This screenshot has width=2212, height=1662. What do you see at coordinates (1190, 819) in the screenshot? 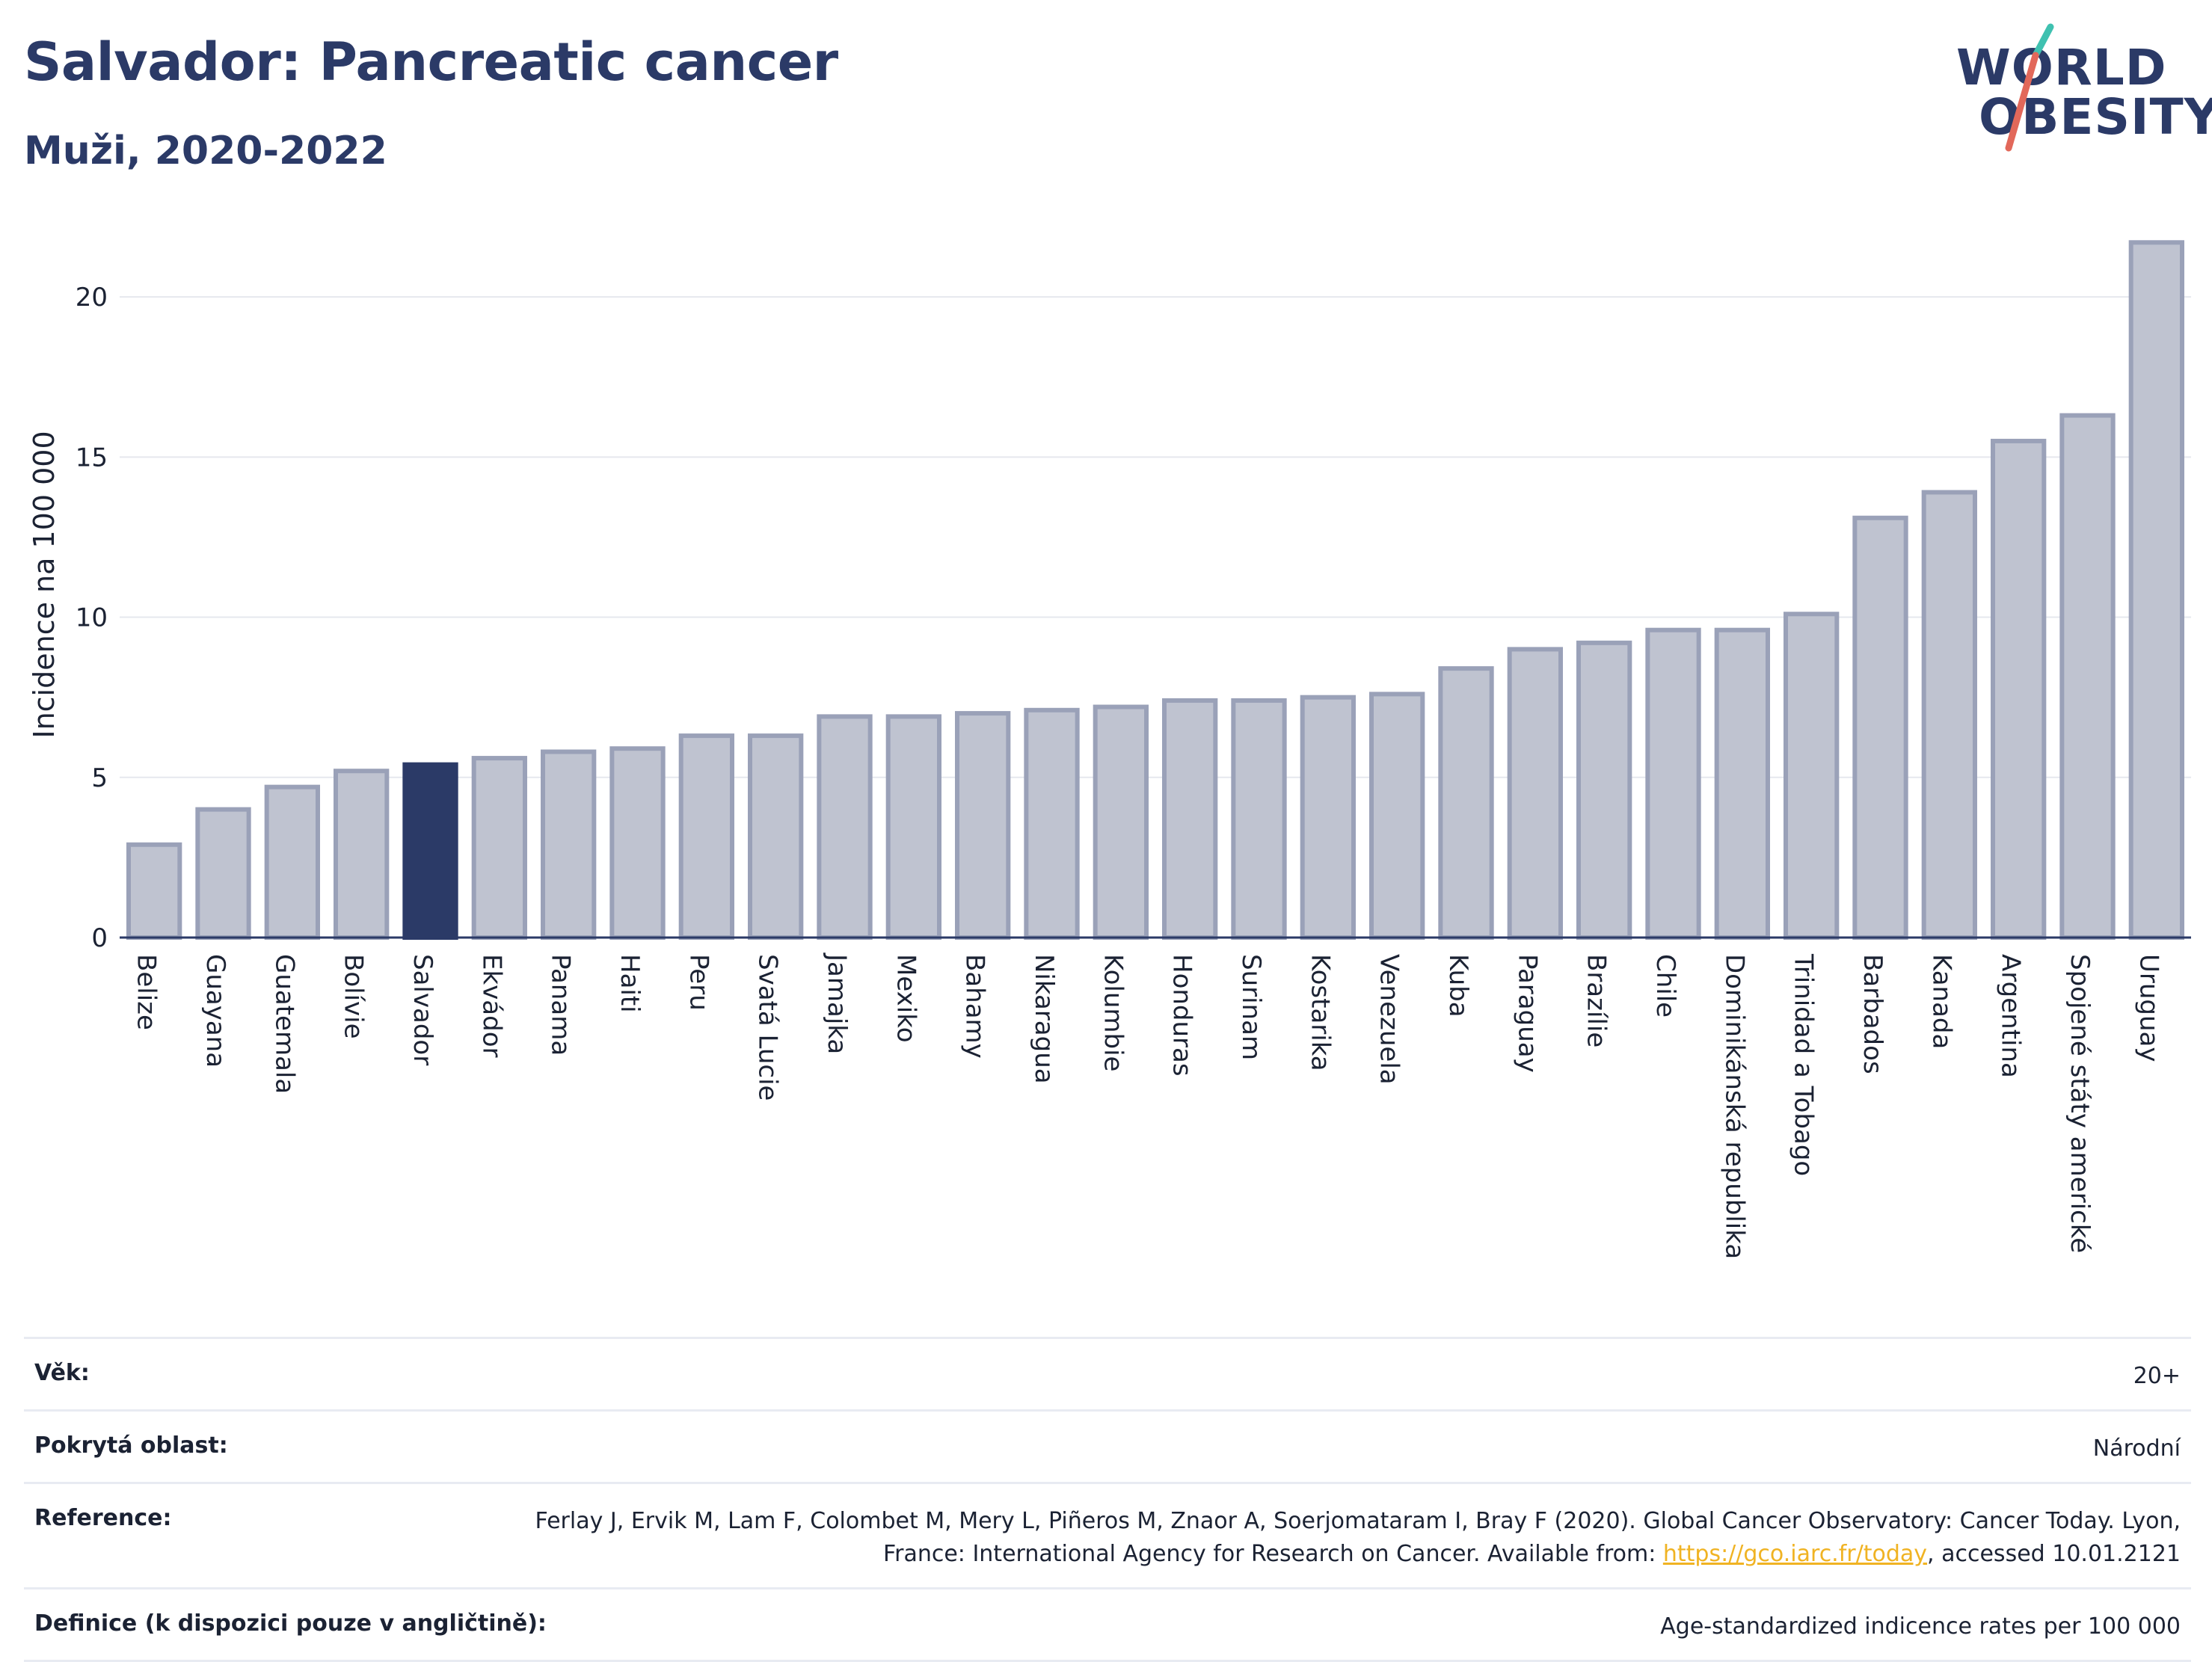
I see `bar-honduras` at bounding box center [1190, 819].